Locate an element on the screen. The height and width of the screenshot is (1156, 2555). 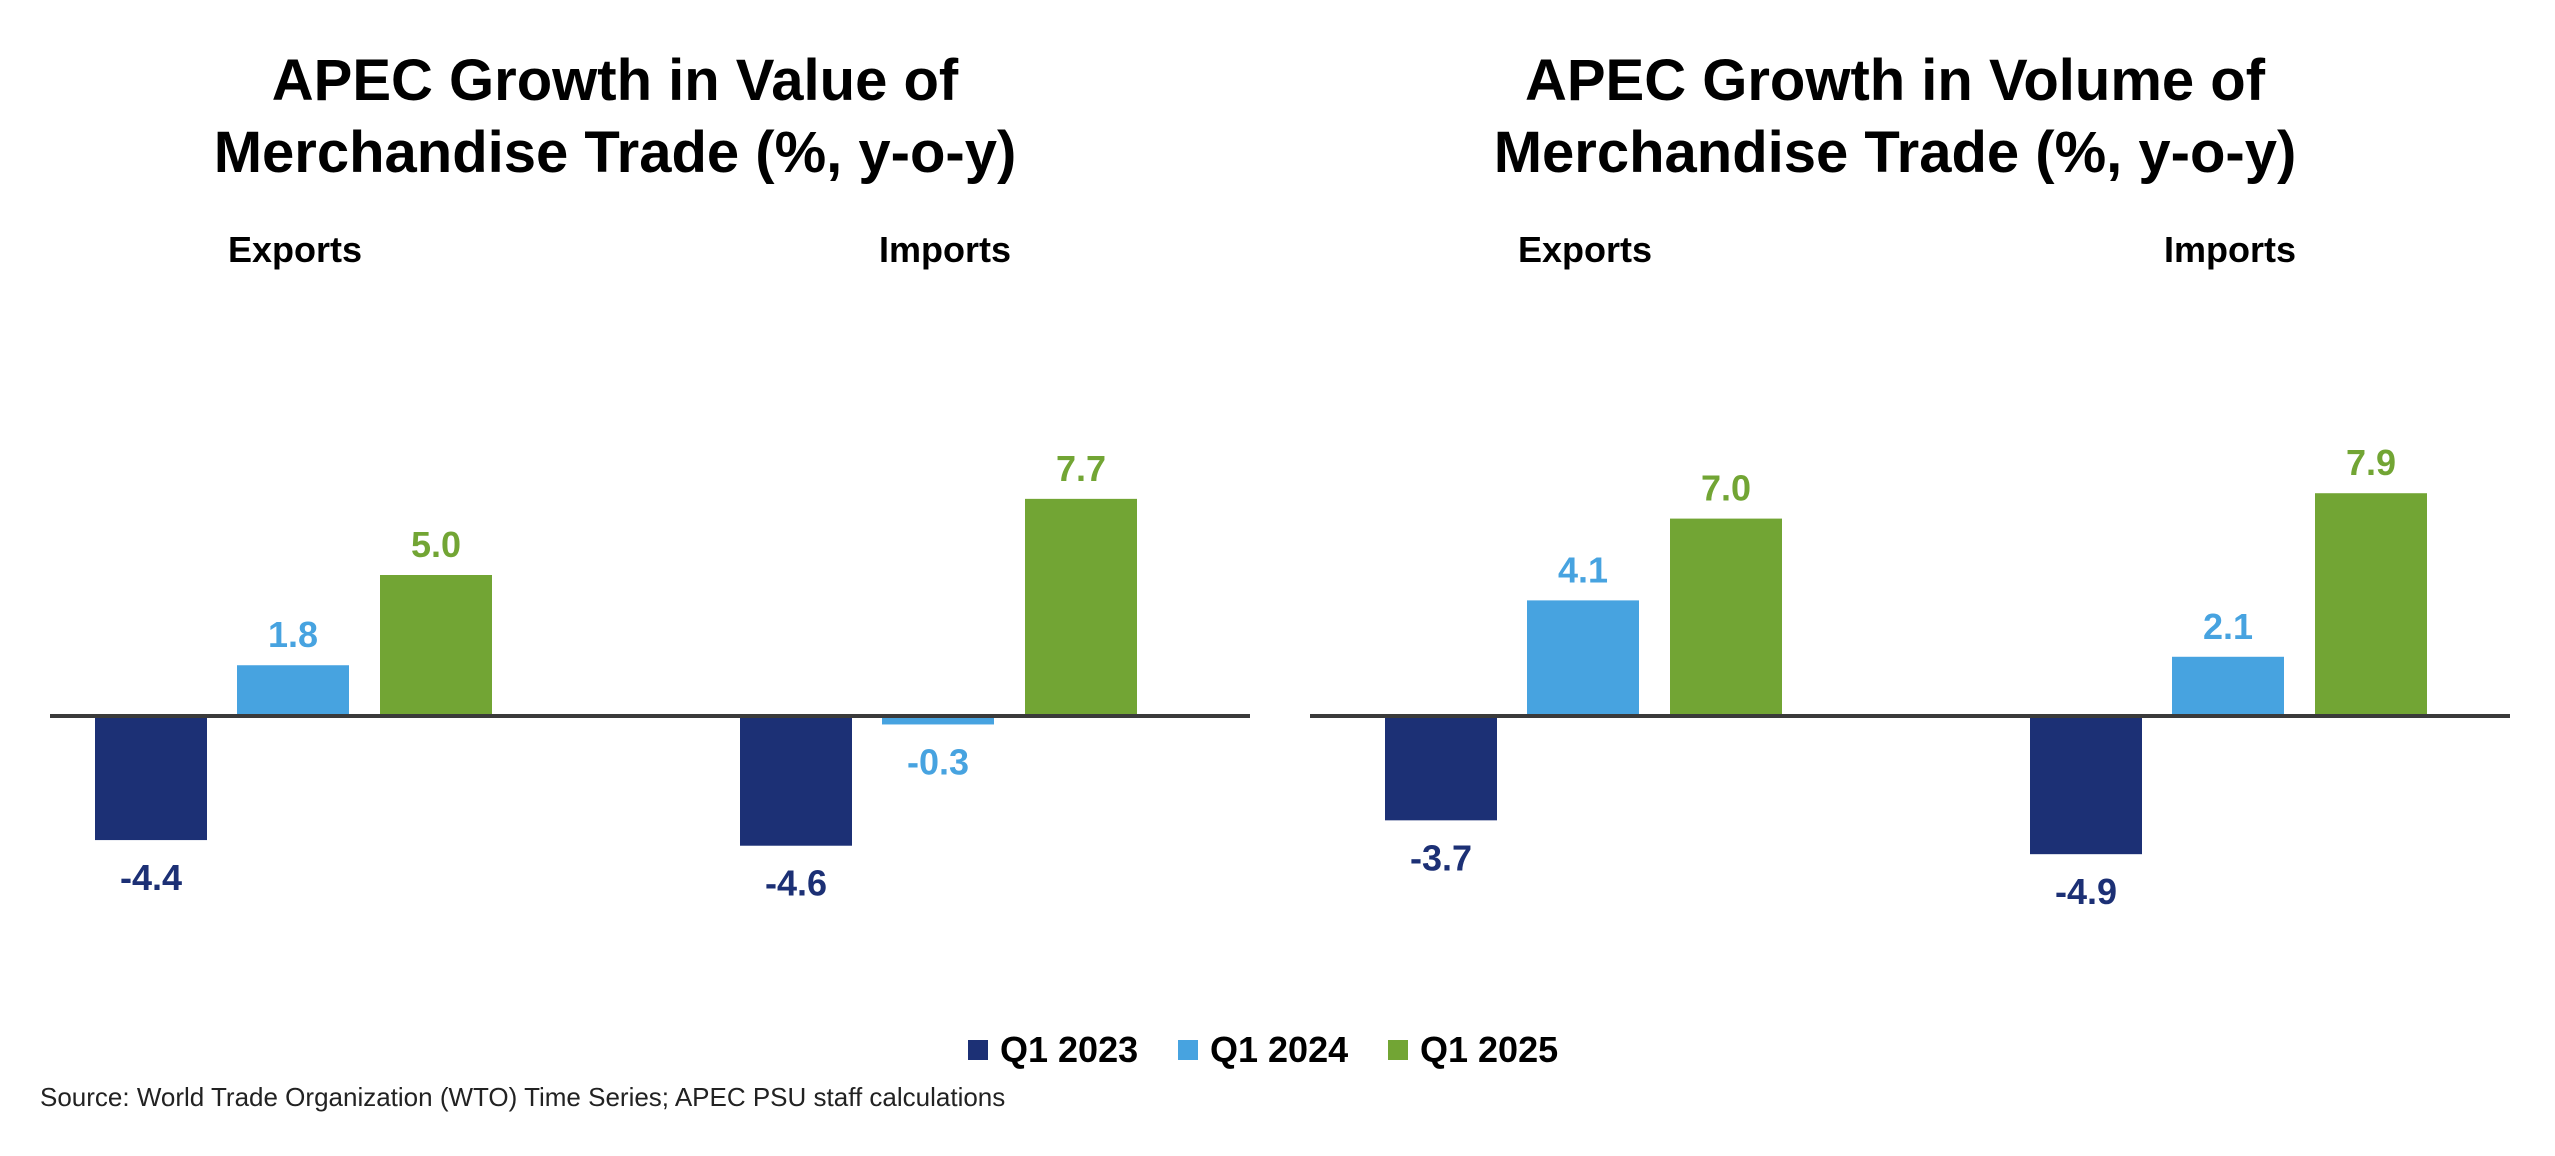
value-bar-exports-q1-2024 is located at coordinates (293, 690).